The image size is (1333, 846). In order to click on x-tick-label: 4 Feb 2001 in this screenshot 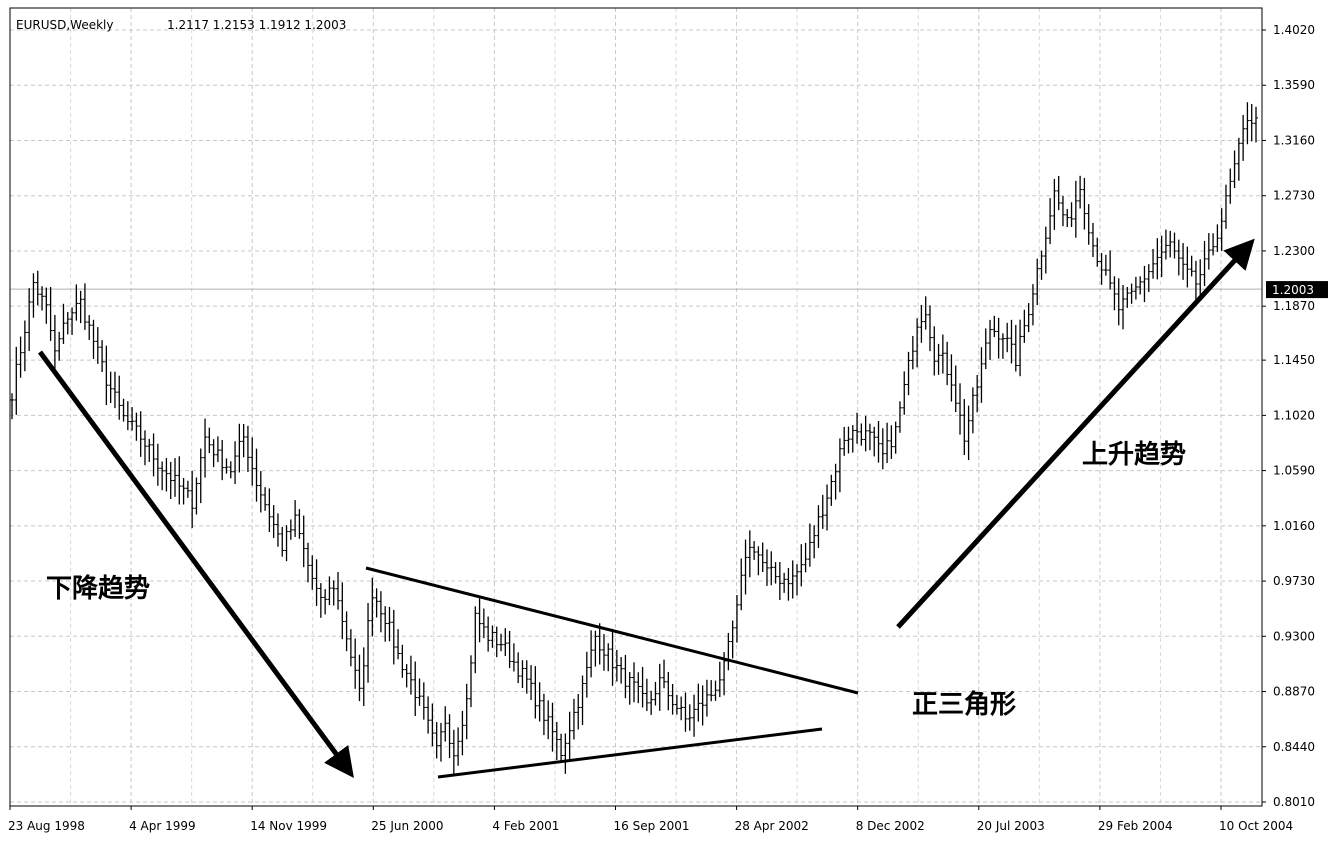, I will do `click(525, 826)`.